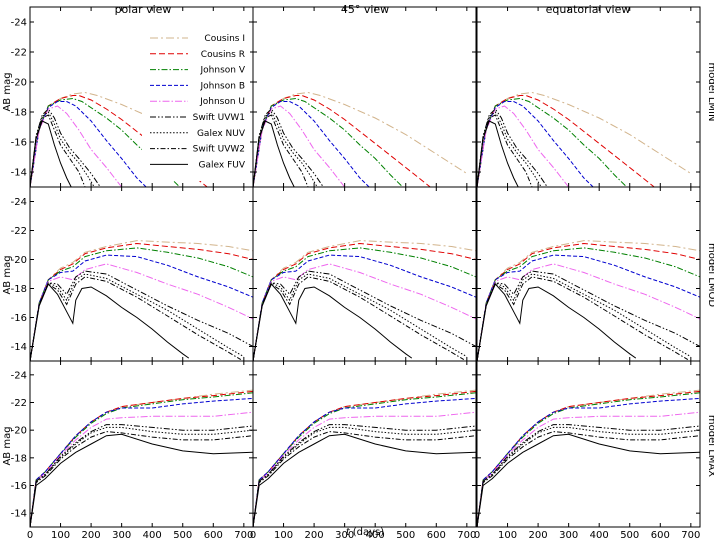 The image size is (714, 544). I want to click on legend-label-johnson-u: Johnson U, so click(222, 102).